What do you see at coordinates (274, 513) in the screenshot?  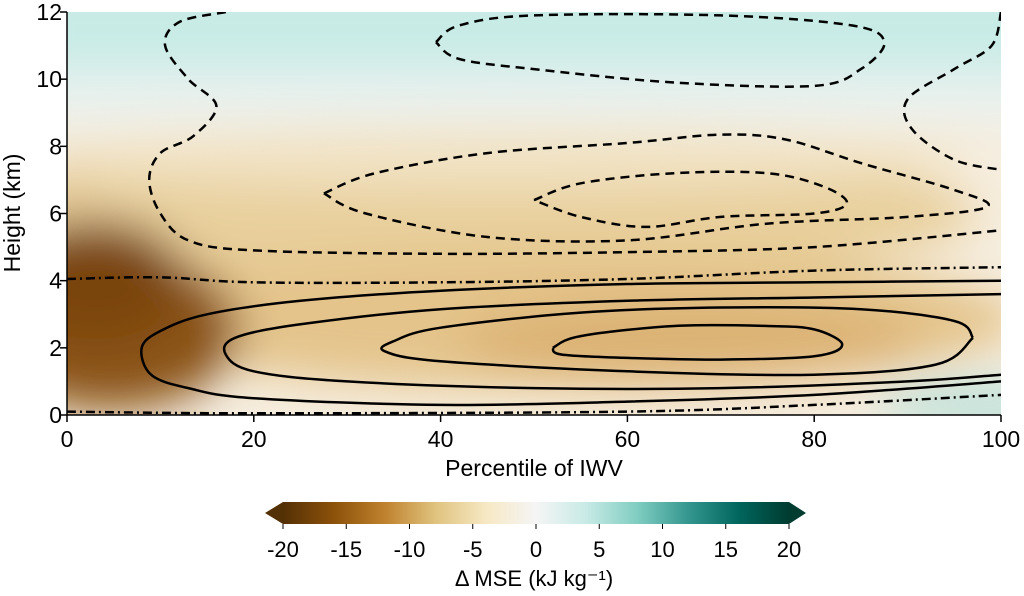 I see `colorbar-extend-low` at bounding box center [274, 513].